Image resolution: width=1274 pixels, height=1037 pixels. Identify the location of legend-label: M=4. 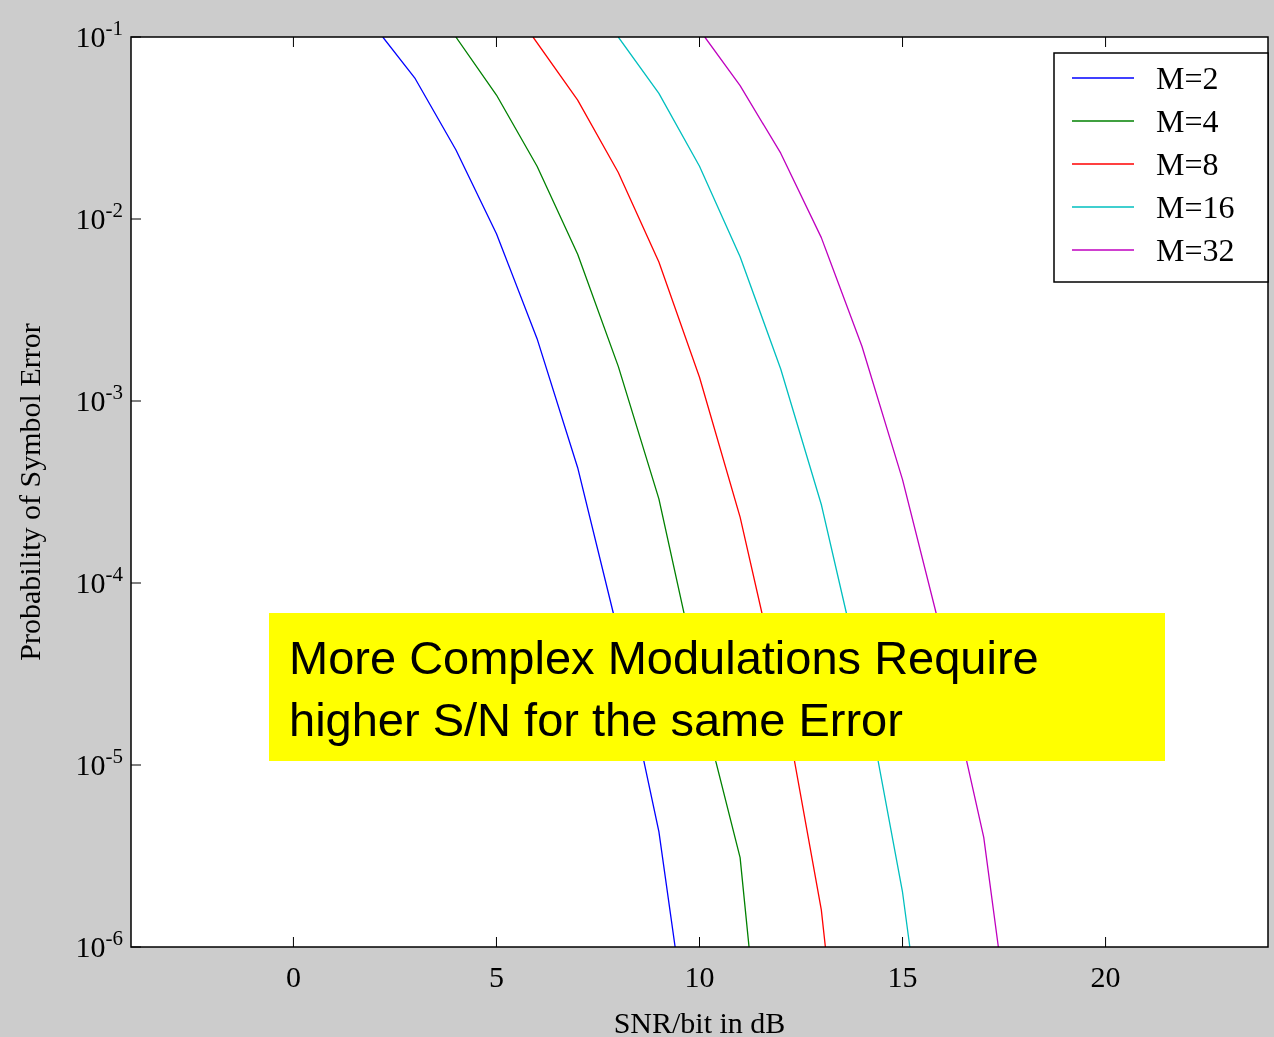
(1187, 121).